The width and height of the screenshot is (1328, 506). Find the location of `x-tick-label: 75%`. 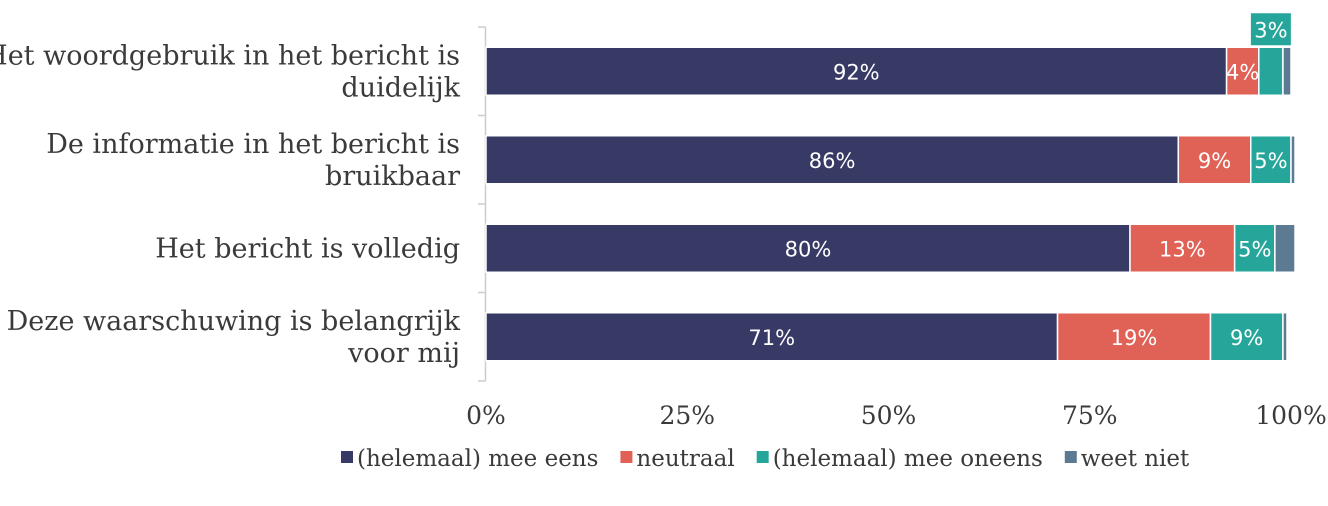

x-tick-label: 75% is located at coordinates (1090, 415).